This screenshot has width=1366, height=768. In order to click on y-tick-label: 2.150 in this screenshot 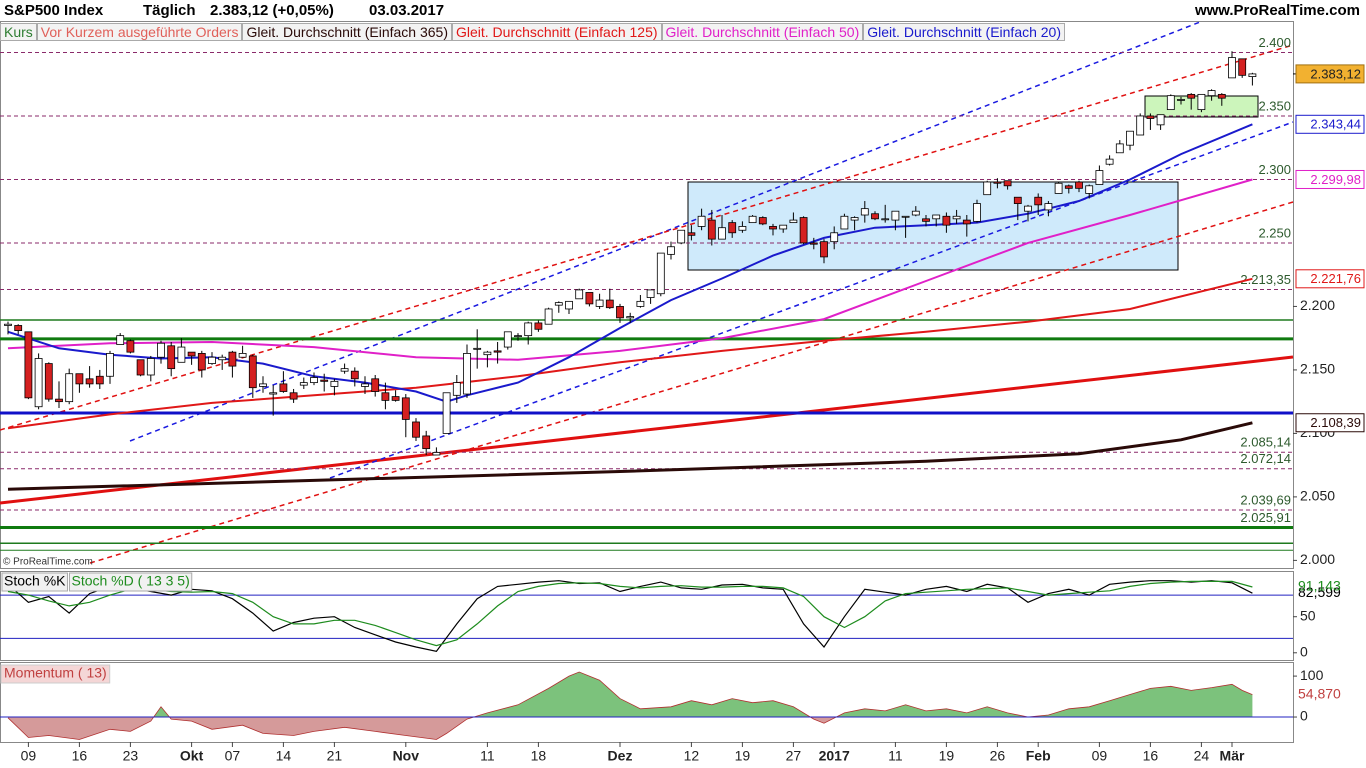, I will do `click(1317, 369)`.